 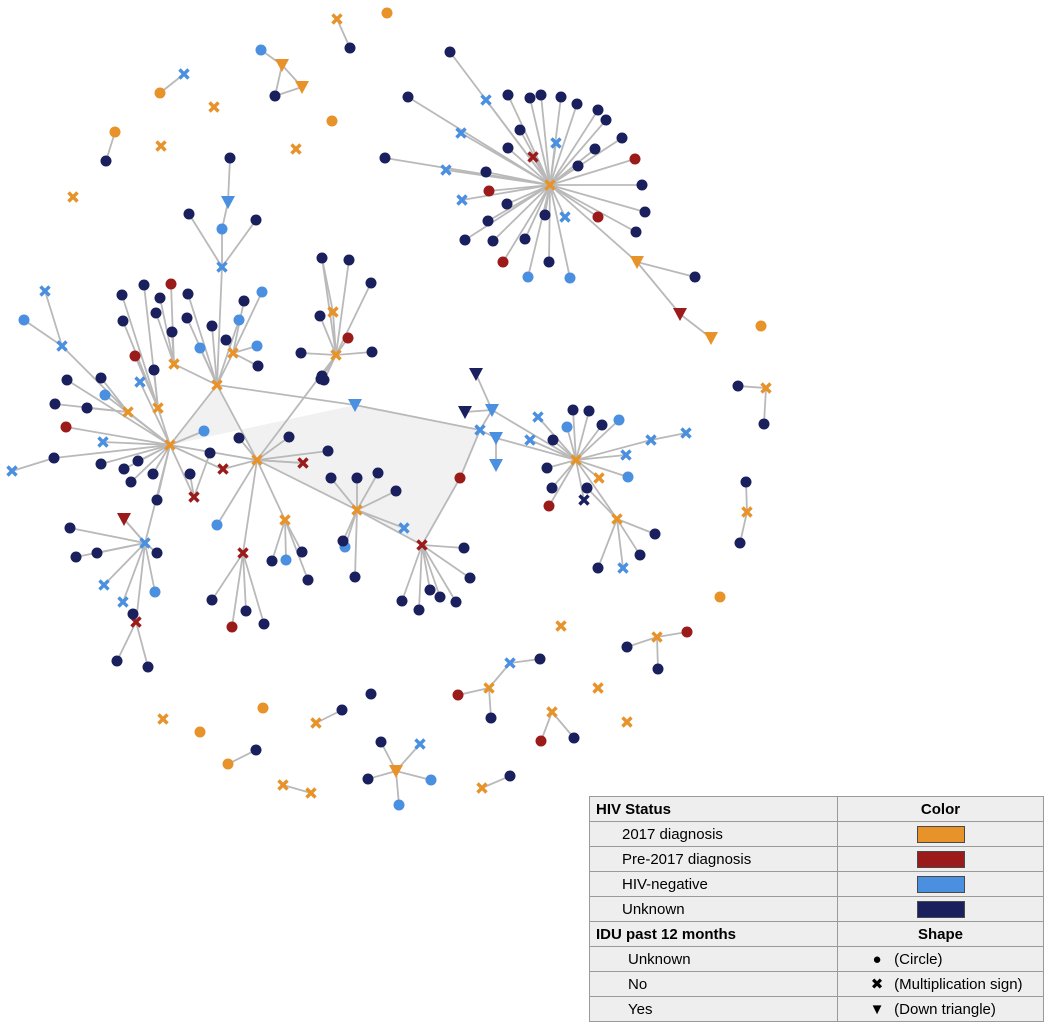 What do you see at coordinates (816, 984) in the screenshot?
I see `legend-row-idu-no: No ✖ (Multiplication sign)` at bounding box center [816, 984].